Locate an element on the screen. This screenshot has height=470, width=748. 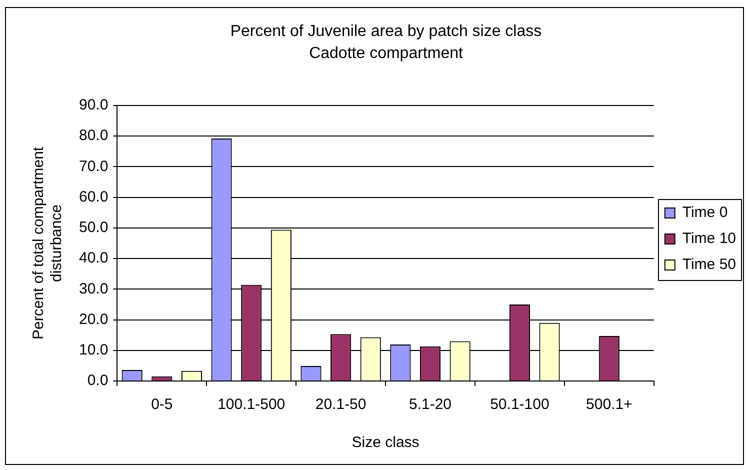
y-tick-label: 40.0 is located at coordinates (93, 258).